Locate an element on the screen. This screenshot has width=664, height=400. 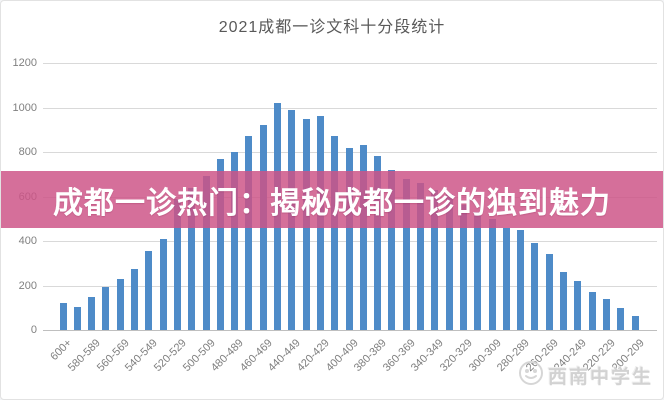
y-axis-tick-label: 200 is located at coordinates (27, 286).